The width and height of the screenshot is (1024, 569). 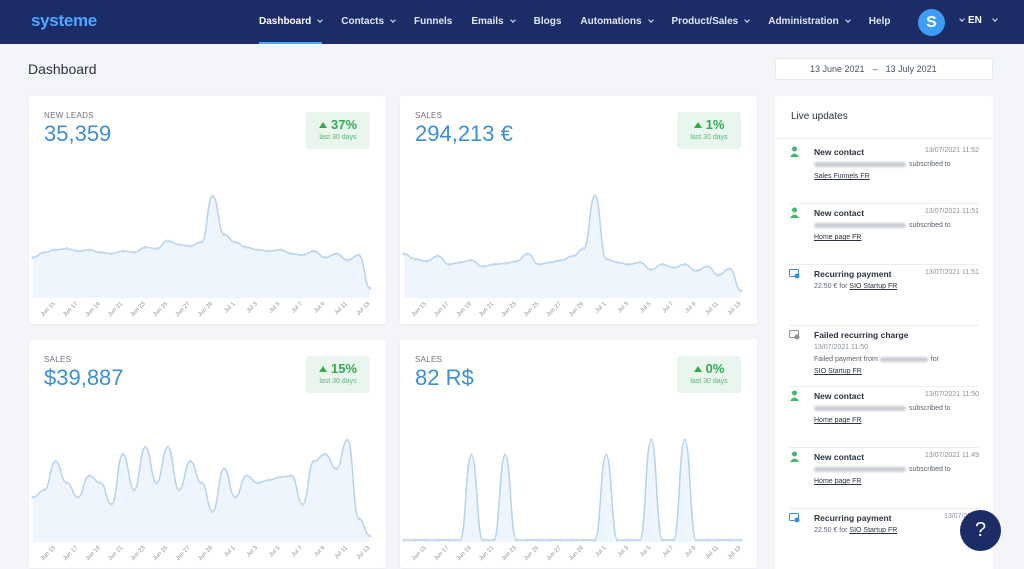 What do you see at coordinates (711, 22) in the screenshot?
I see `nav-item: Product/Sales` at bounding box center [711, 22].